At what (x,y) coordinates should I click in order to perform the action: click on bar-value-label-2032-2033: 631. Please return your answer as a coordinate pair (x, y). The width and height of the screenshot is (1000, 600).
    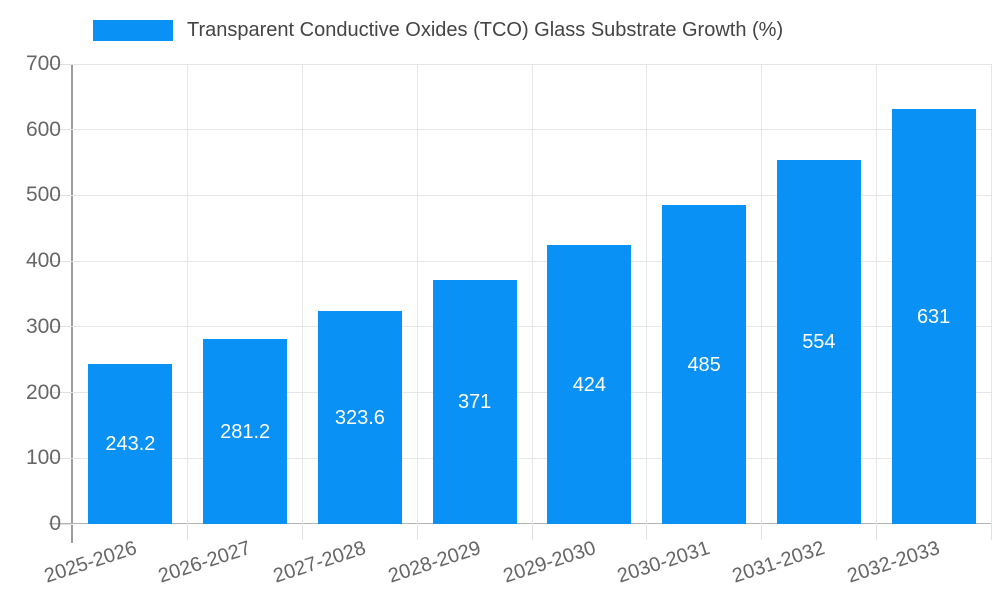
    Looking at the image, I should click on (933, 316).